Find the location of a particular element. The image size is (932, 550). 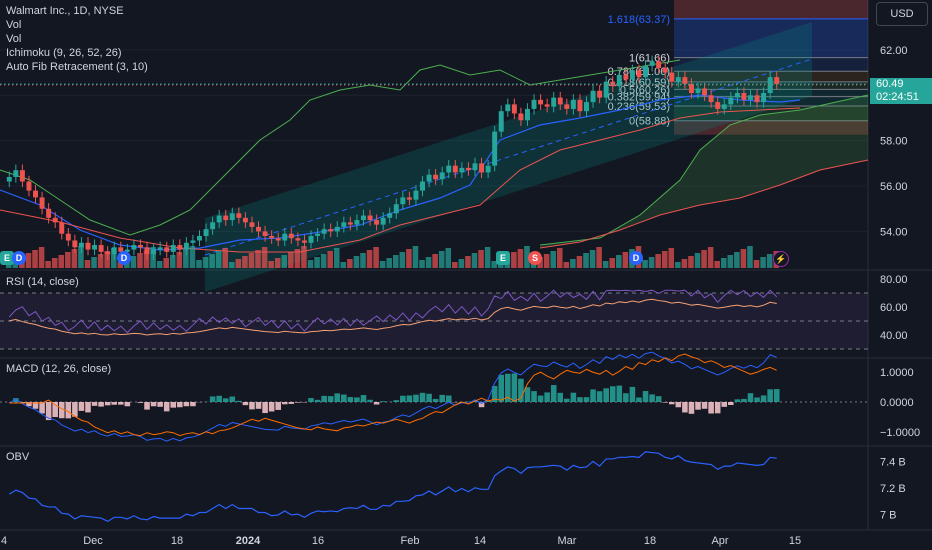

date-tick-0: 4 is located at coordinates (4, 541).